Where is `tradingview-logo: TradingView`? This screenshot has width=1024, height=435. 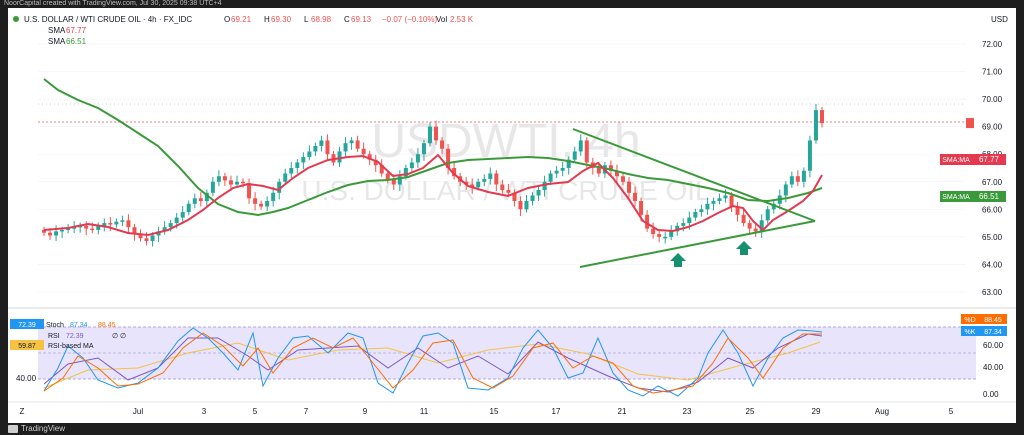
tradingview-logo: TradingView is located at coordinates (36, 428).